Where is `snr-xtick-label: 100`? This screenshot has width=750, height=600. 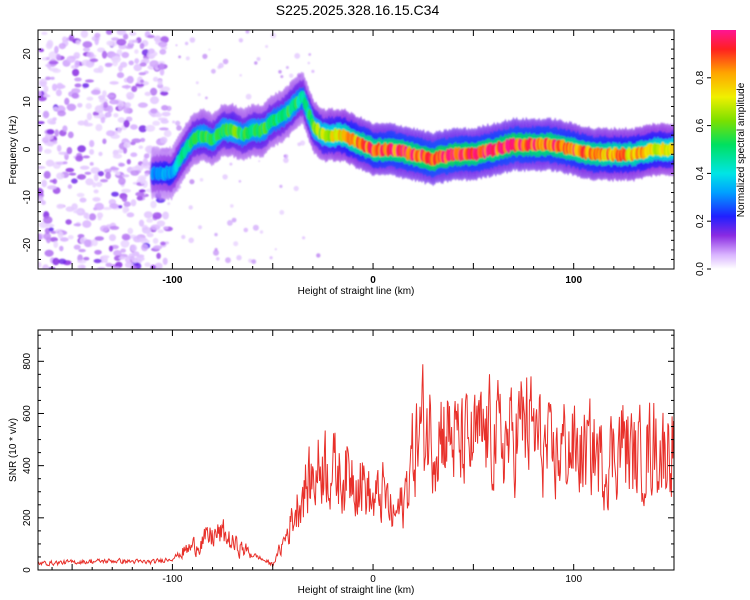
snr-xtick-label: 100 is located at coordinates (573, 579).